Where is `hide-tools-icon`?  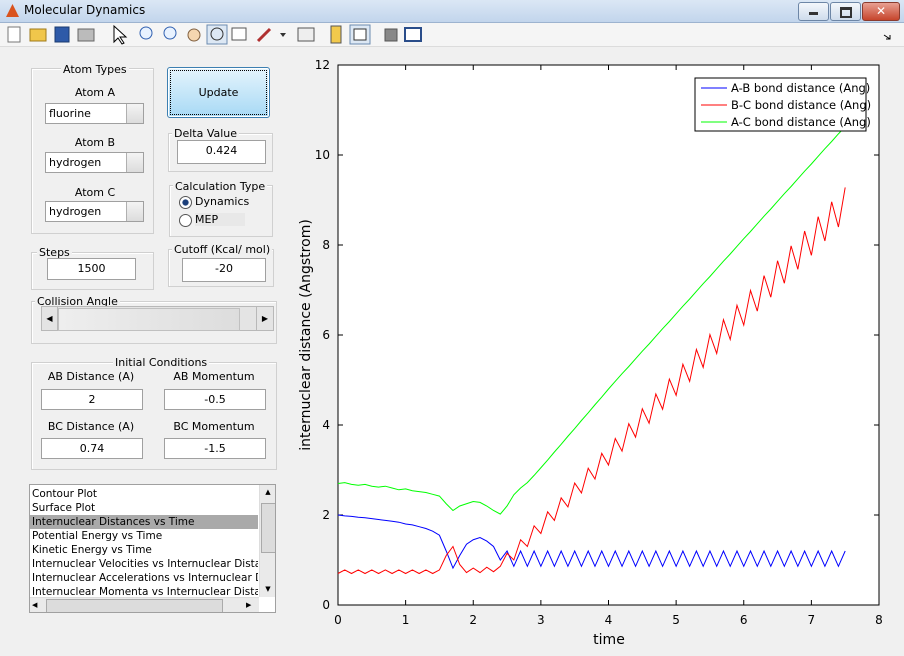
hide-tools-icon is located at coordinates (391, 35).